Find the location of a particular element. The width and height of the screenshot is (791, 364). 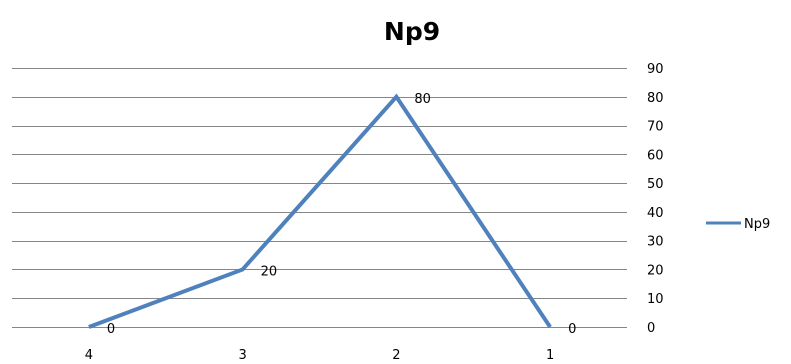

y-tick-label: 20 is located at coordinates (655, 270).